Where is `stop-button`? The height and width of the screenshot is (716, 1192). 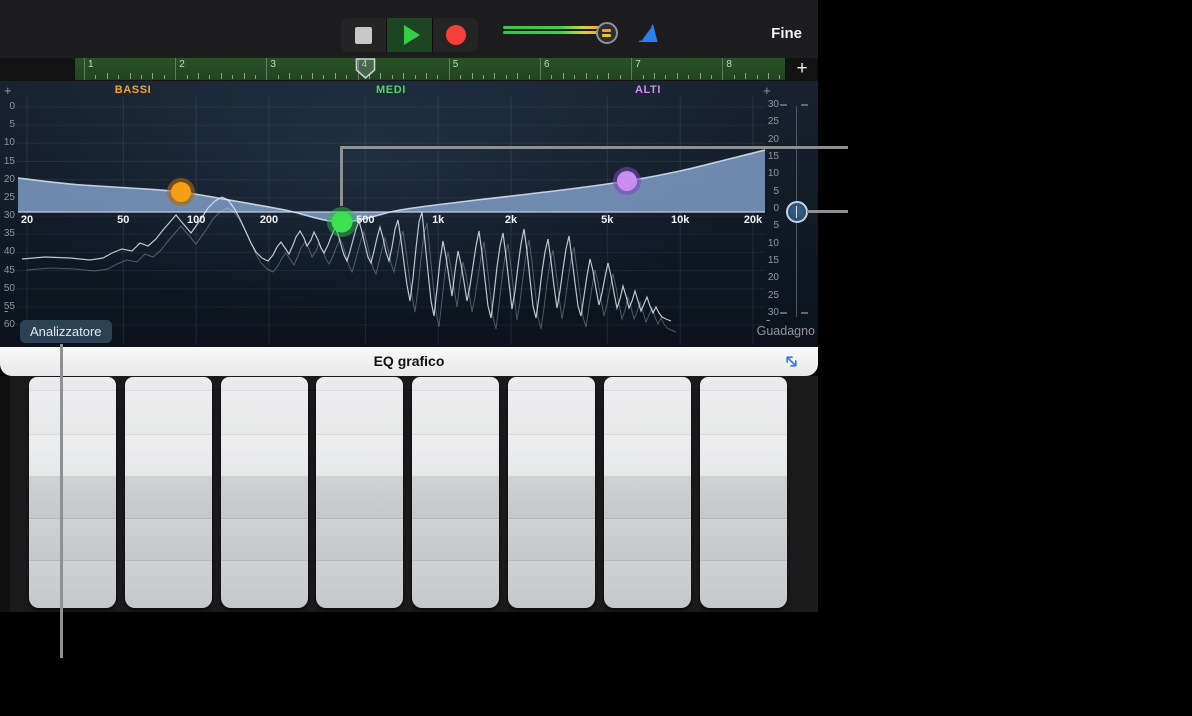
stop-button is located at coordinates (363, 35).